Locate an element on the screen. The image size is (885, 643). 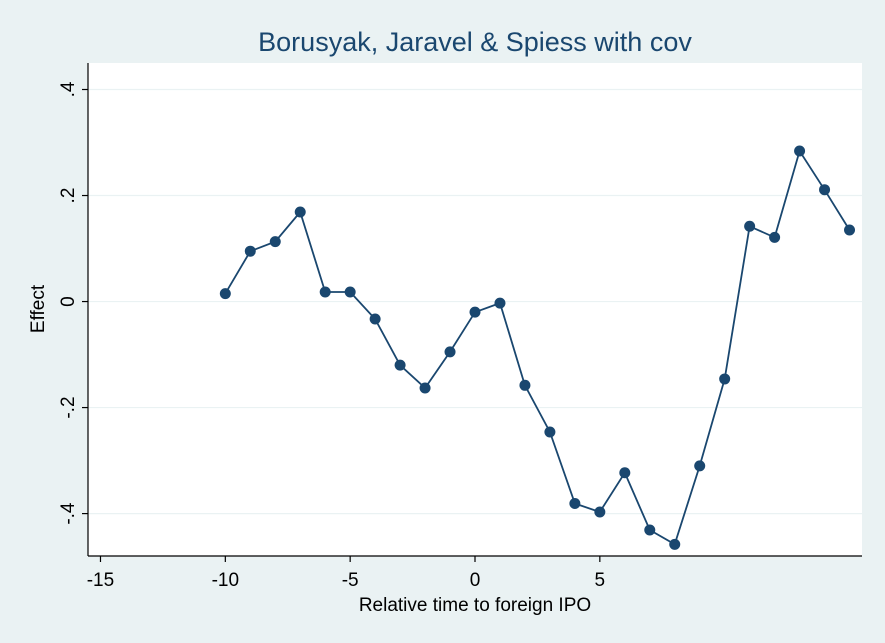
x-tick-label: -15 is located at coordinates (100, 580).